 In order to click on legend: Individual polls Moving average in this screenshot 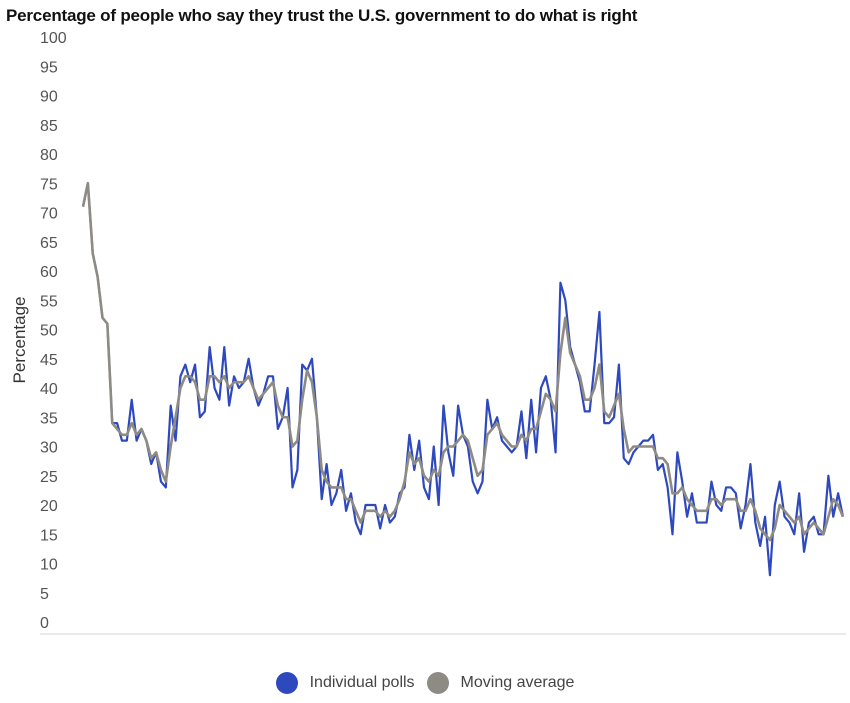, I will do `click(425, 683)`.